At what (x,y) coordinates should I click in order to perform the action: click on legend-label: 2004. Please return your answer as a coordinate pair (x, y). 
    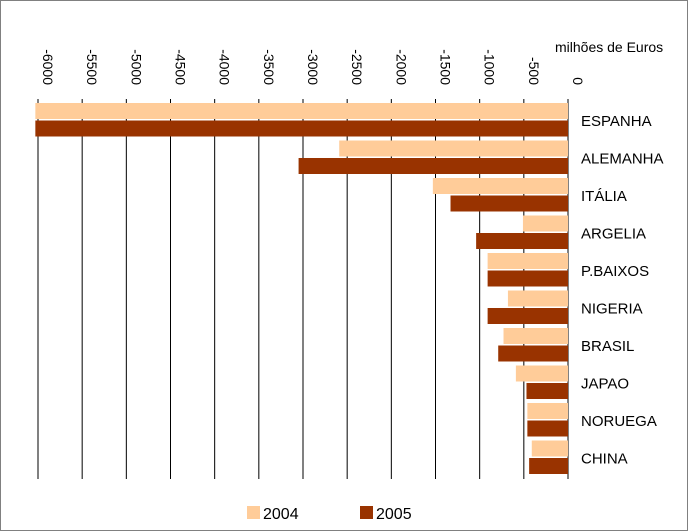
    Looking at the image, I should click on (281, 514).